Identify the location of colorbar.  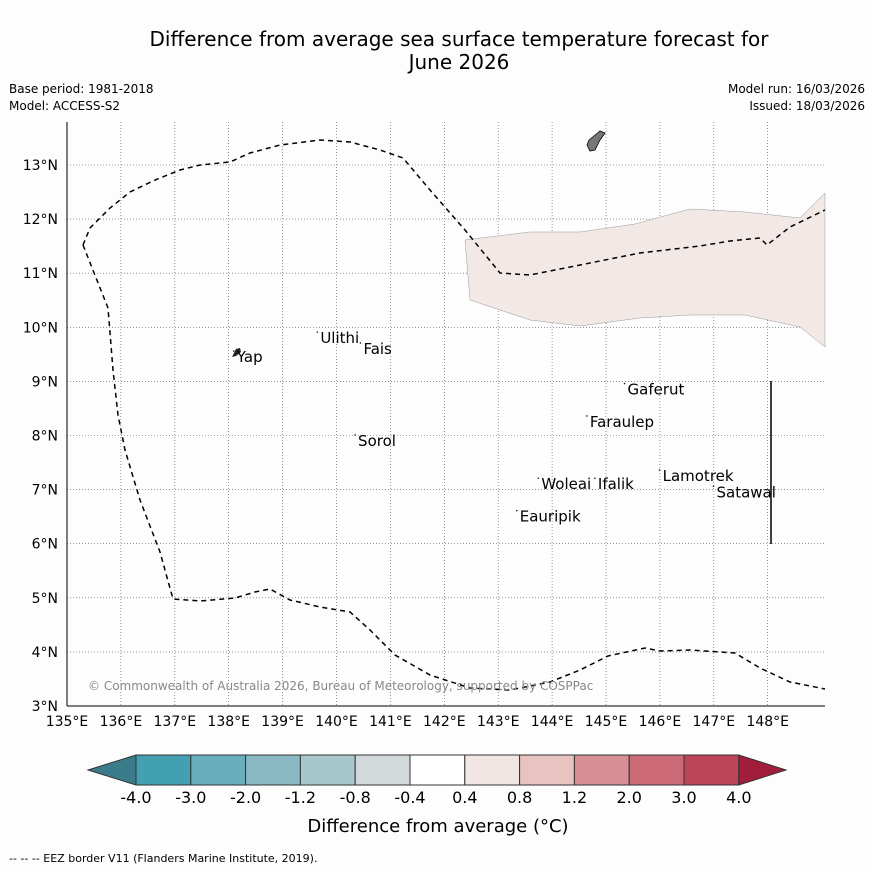
(437, 770).